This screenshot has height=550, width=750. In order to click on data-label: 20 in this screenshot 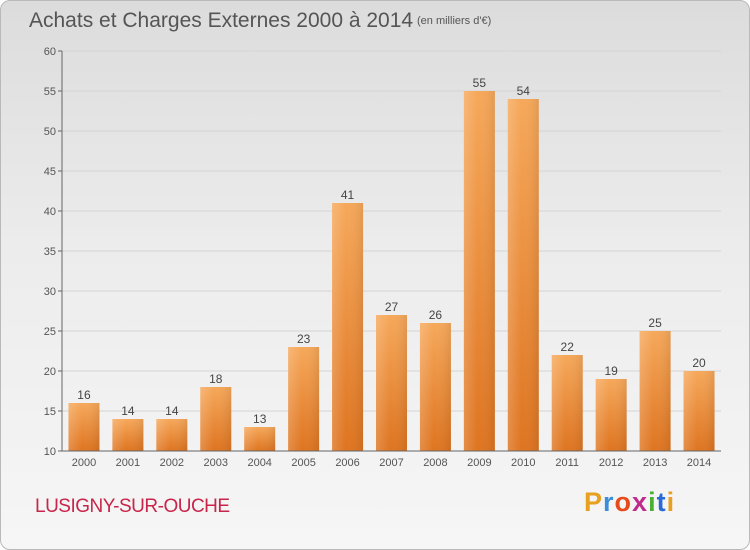, I will do `click(699, 363)`.